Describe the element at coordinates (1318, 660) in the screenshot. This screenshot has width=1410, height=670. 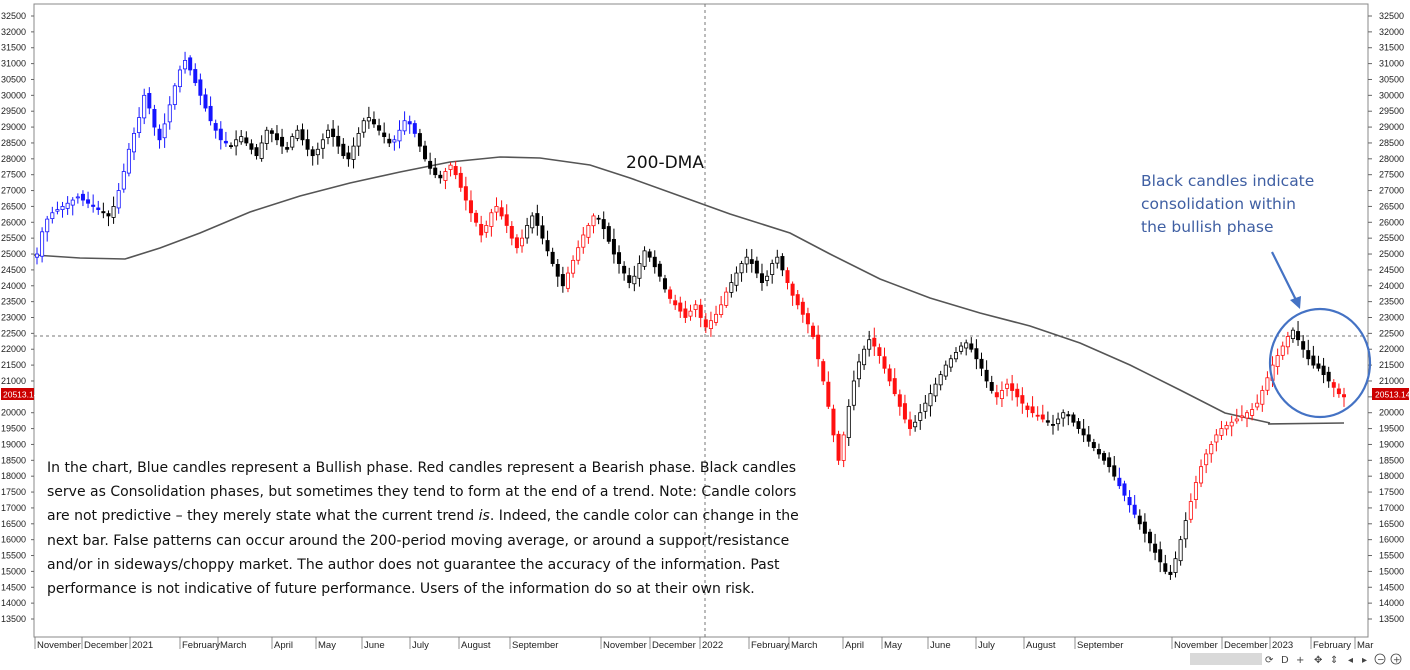
I see `move-icon: ✥` at that location.